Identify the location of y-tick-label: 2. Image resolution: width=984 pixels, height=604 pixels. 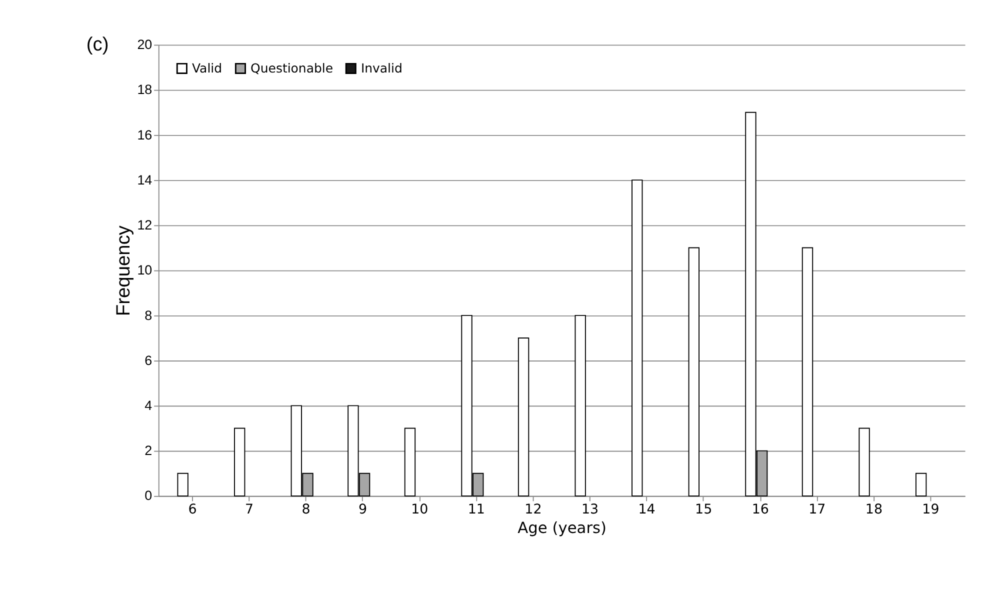
(148, 450).